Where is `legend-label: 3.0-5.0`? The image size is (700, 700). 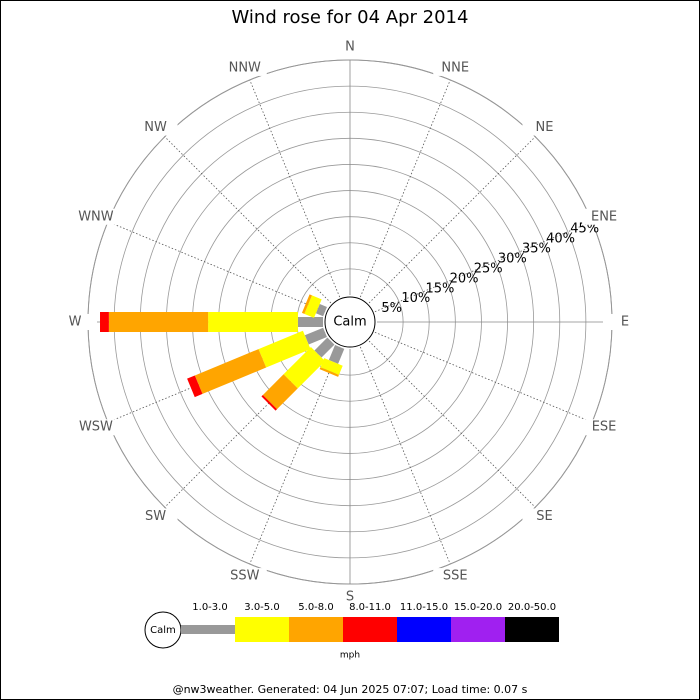 legend-label: 3.0-5.0 is located at coordinates (261, 607).